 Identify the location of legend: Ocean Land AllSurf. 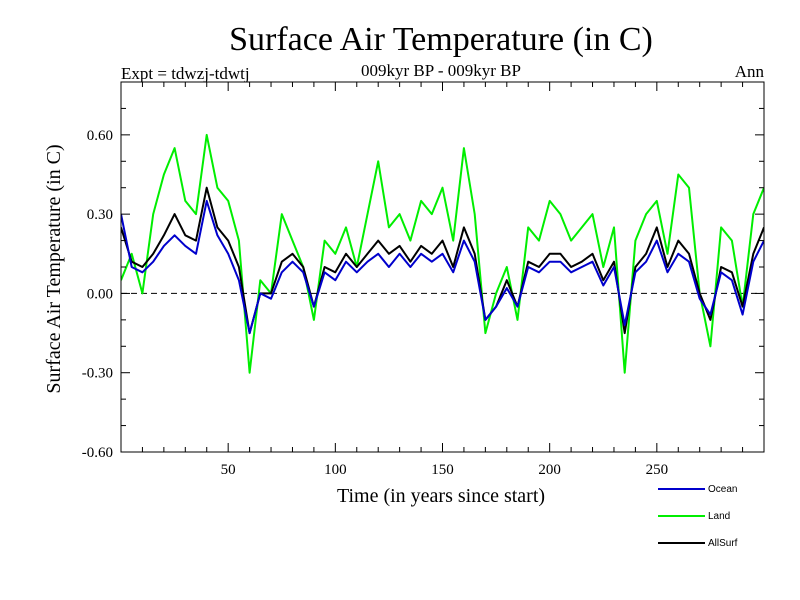
(698, 516).